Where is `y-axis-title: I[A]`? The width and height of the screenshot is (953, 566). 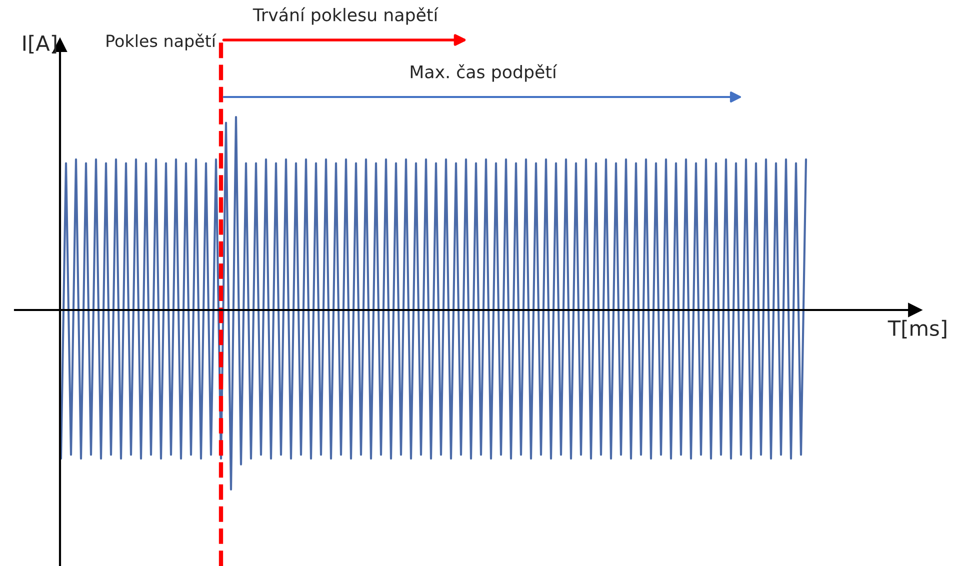 y-axis-title: I[A] is located at coordinates (39, 44).